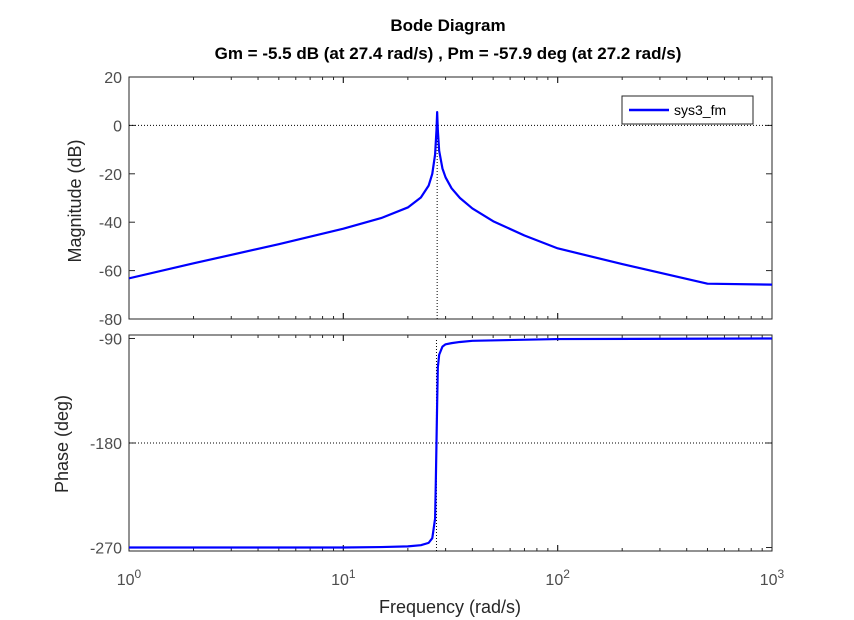  Describe the element at coordinates (62, 444) in the screenshot. I see `phase-axis-label: Phase (deg)` at that location.